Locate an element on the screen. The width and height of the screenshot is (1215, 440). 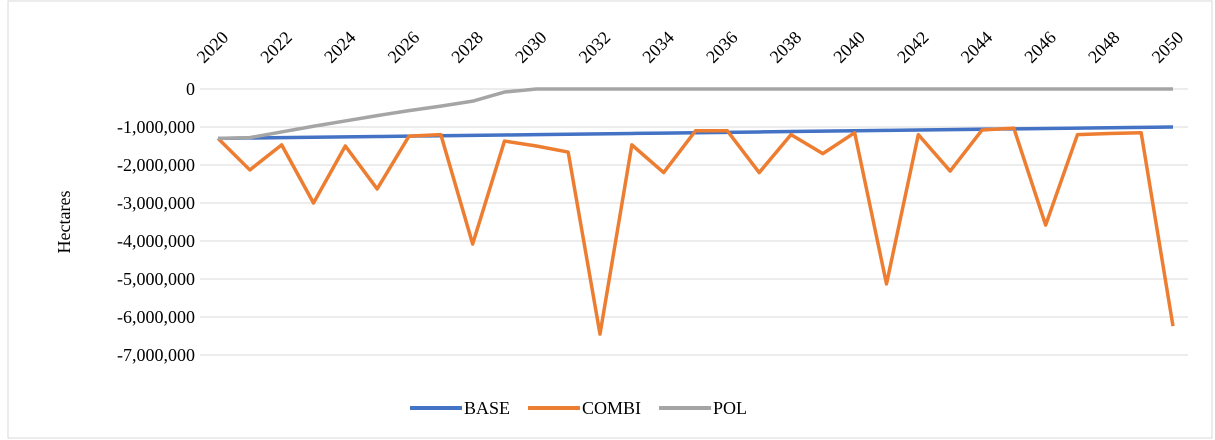
y-tick-label: -6,000,000 is located at coordinates (156, 317).